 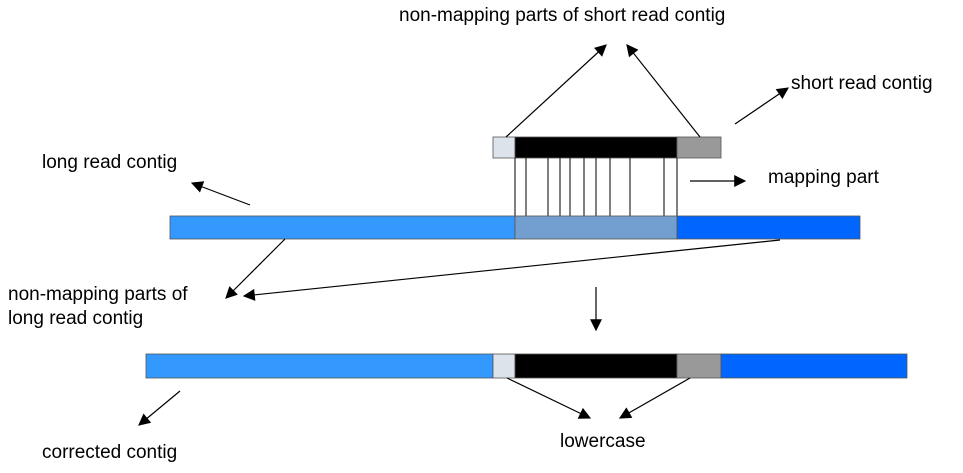 What do you see at coordinates (654, 398) in the screenshot?
I see `arrow-lowercase-right` at bounding box center [654, 398].